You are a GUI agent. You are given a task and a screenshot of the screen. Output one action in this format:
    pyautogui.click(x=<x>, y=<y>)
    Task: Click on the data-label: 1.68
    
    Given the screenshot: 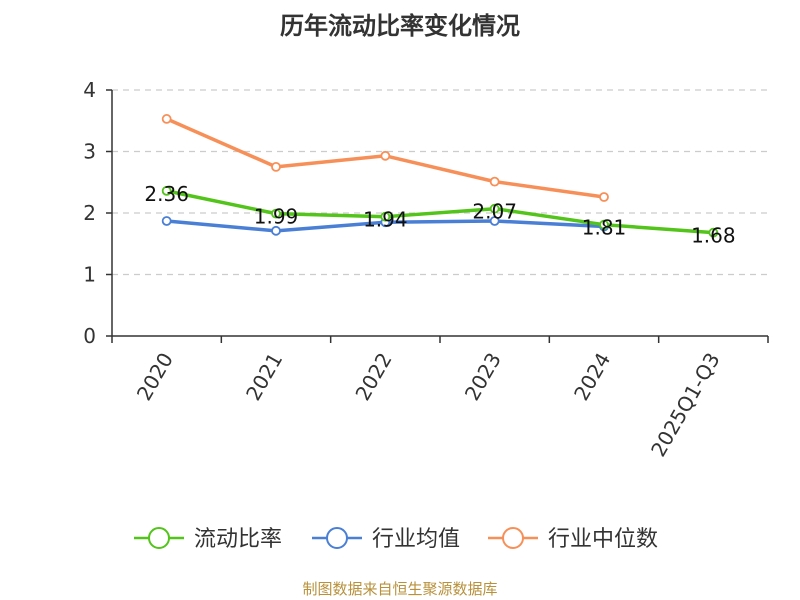 What is the action you would take?
    pyautogui.click(x=713, y=236)
    